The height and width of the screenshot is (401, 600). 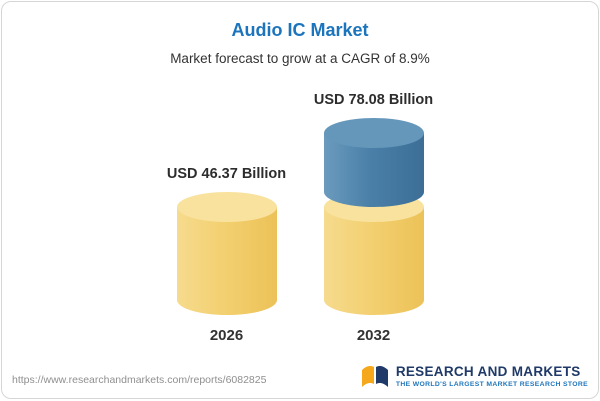 I want to click on cylinder-2026, so click(x=226, y=253).